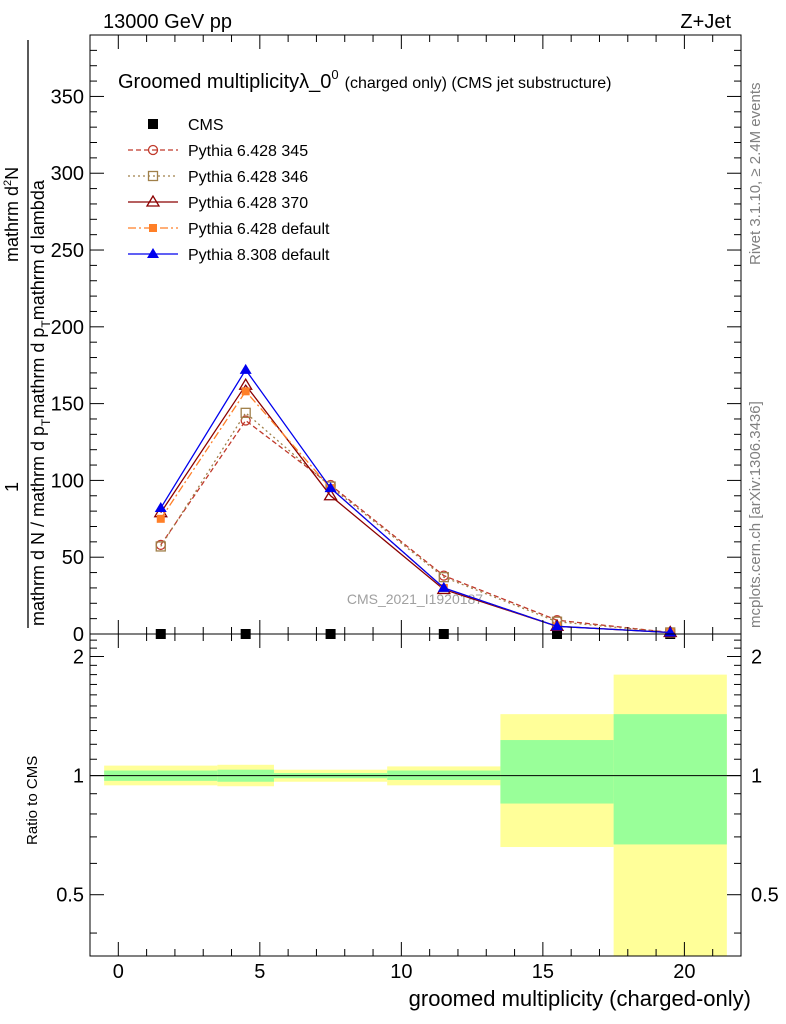 The height and width of the screenshot is (1024, 786). I want to click on series-line-p346, so click(415, 522).